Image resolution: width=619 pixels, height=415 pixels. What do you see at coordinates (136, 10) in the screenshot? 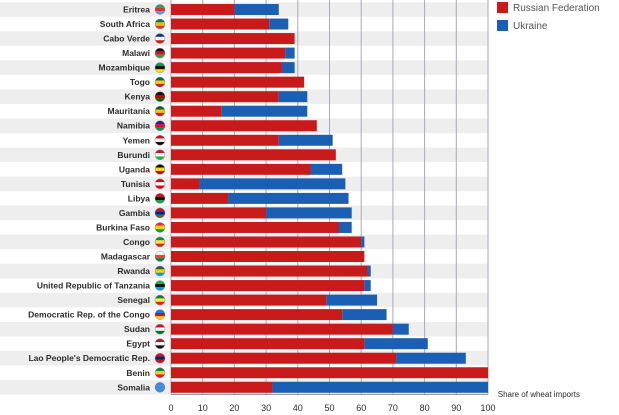
I see `country-label: Eritrea` at bounding box center [136, 10].